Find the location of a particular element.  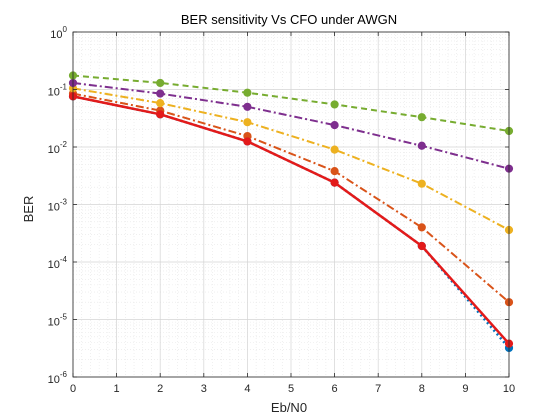

x-tick-label: 9 is located at coordinates (465, 389).